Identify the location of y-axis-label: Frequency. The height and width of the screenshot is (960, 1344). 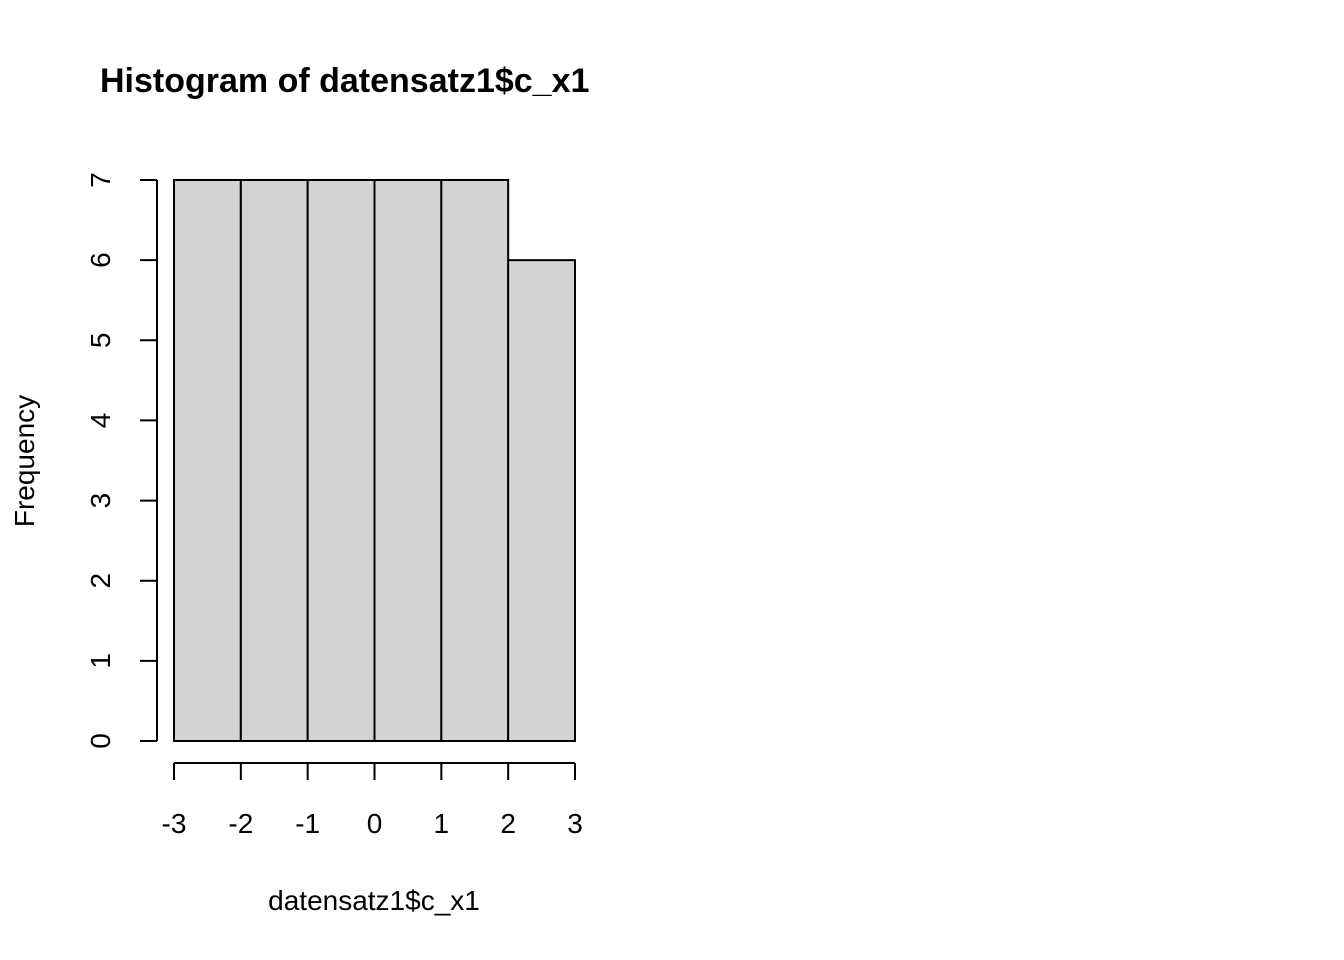
(24, 461).